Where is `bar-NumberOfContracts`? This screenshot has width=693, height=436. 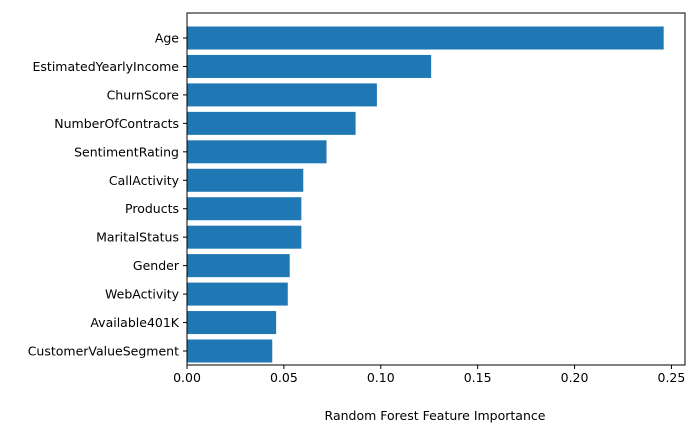
bar-NumberOfContracts is located at coordinates (271, 123).